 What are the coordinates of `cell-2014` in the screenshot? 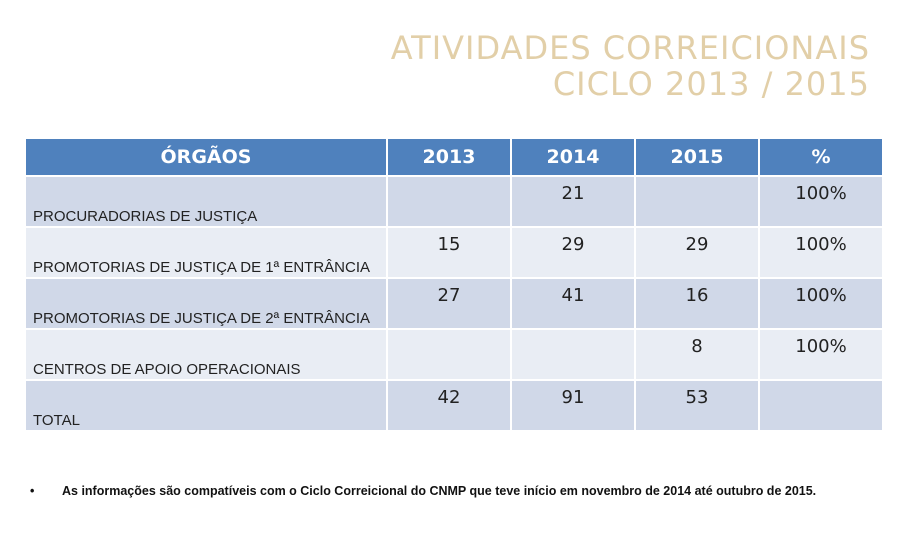 It's located at (573, 354).